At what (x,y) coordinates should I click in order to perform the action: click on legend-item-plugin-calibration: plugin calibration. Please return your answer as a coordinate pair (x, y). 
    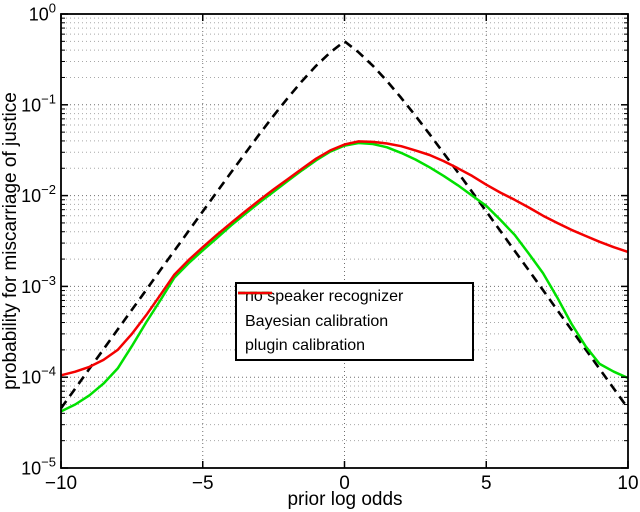
    Looking at the image, I should click on (355, 325).